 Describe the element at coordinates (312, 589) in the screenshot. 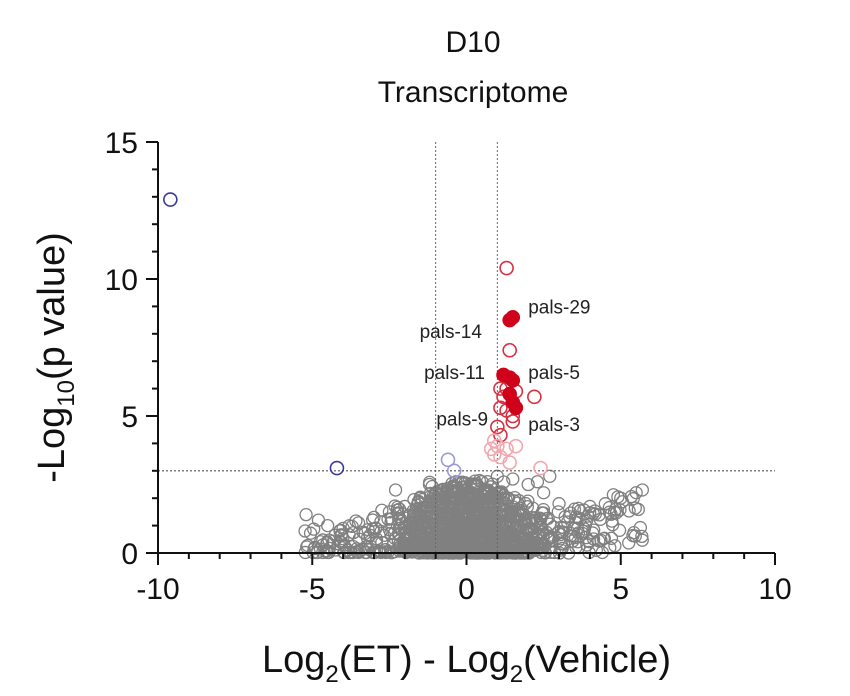

I see `x-tick-label: -5` at that location.